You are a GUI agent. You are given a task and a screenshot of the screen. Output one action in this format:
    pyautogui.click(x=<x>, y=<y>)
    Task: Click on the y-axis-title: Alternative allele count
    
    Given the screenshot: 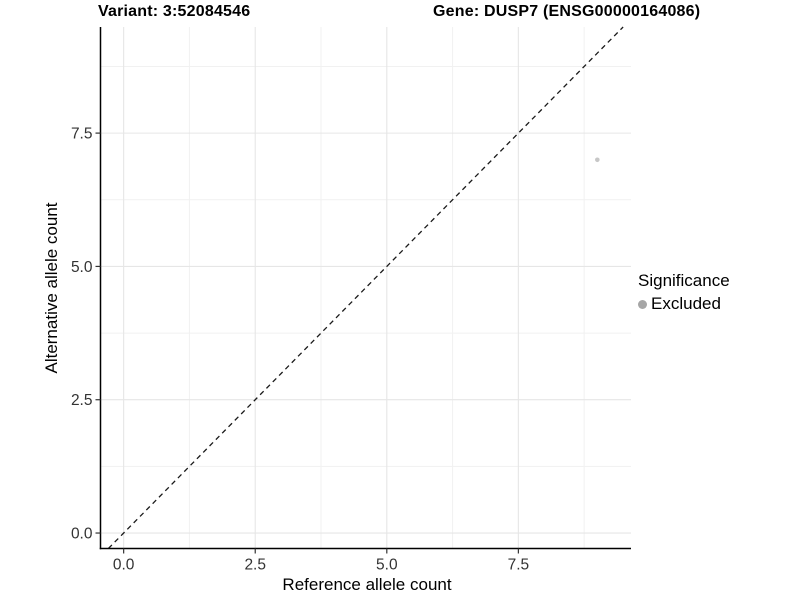 What is the action you would take?
    pyautogui.click(x=51, y=288)
    